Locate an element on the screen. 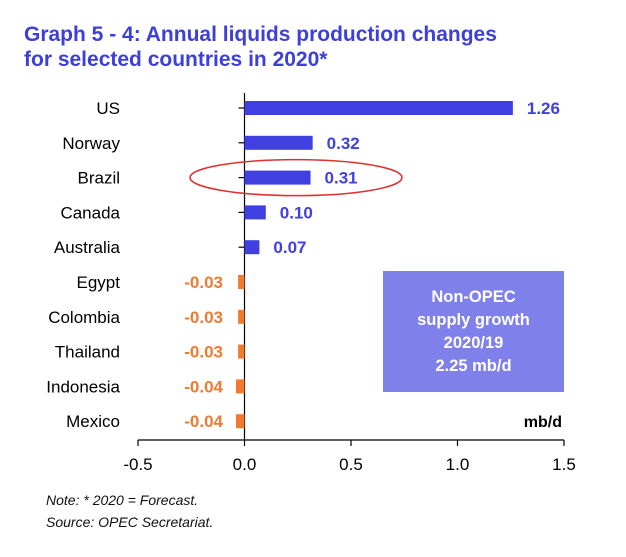 The height and width of the screenshot is (557, 626). category-label-indonesia: Indonesia is located at coordinates (83, 386).